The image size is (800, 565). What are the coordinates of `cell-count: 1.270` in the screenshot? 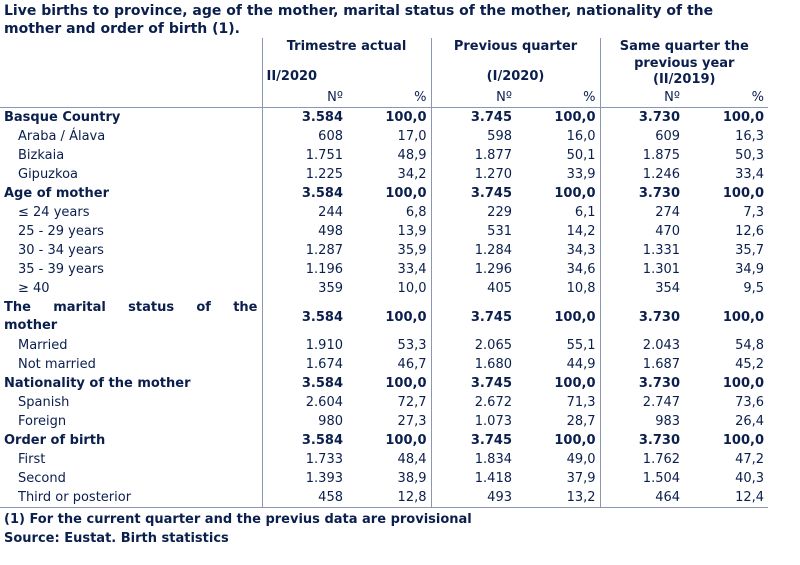 It's located at (473, 174).